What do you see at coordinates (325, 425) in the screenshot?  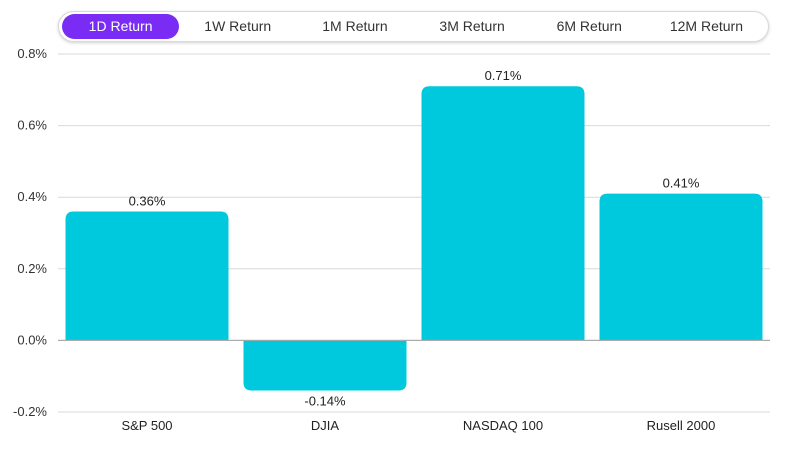 I see `x-tick-label: DJIA` at bounding box center [325, 425].